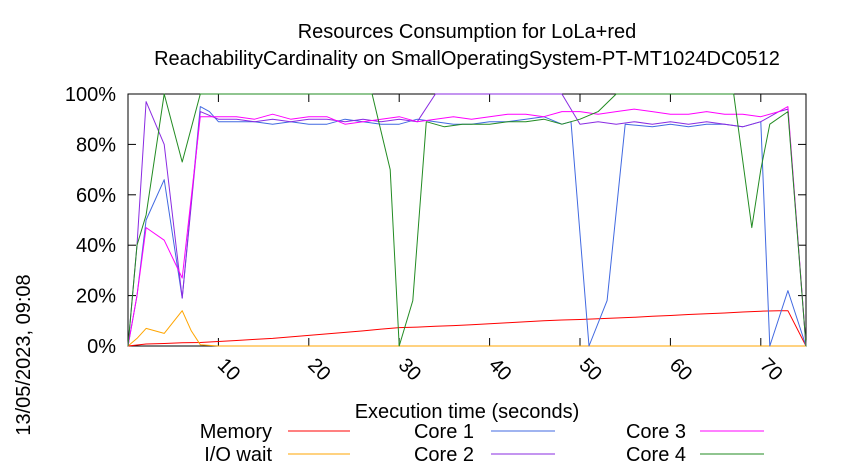 The width and height of the screenshot is (850, 475). What do you see at coordinates (228, 369) in the screenshot?
I see `x-tick-label: 10` at bounding box center [228, 369].